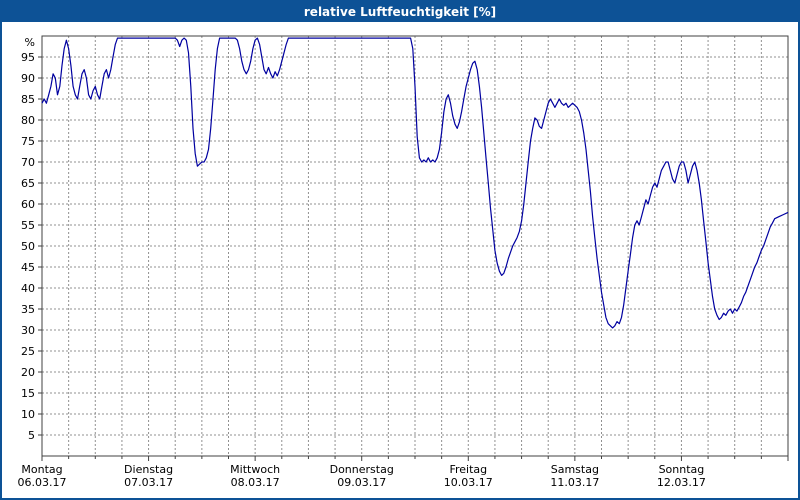 Image resolution: width=800 pixels, height=500 pixels. Describe the element at coordinates (28, 351) in the screenshot. I see `svg-text: 25` at that location.